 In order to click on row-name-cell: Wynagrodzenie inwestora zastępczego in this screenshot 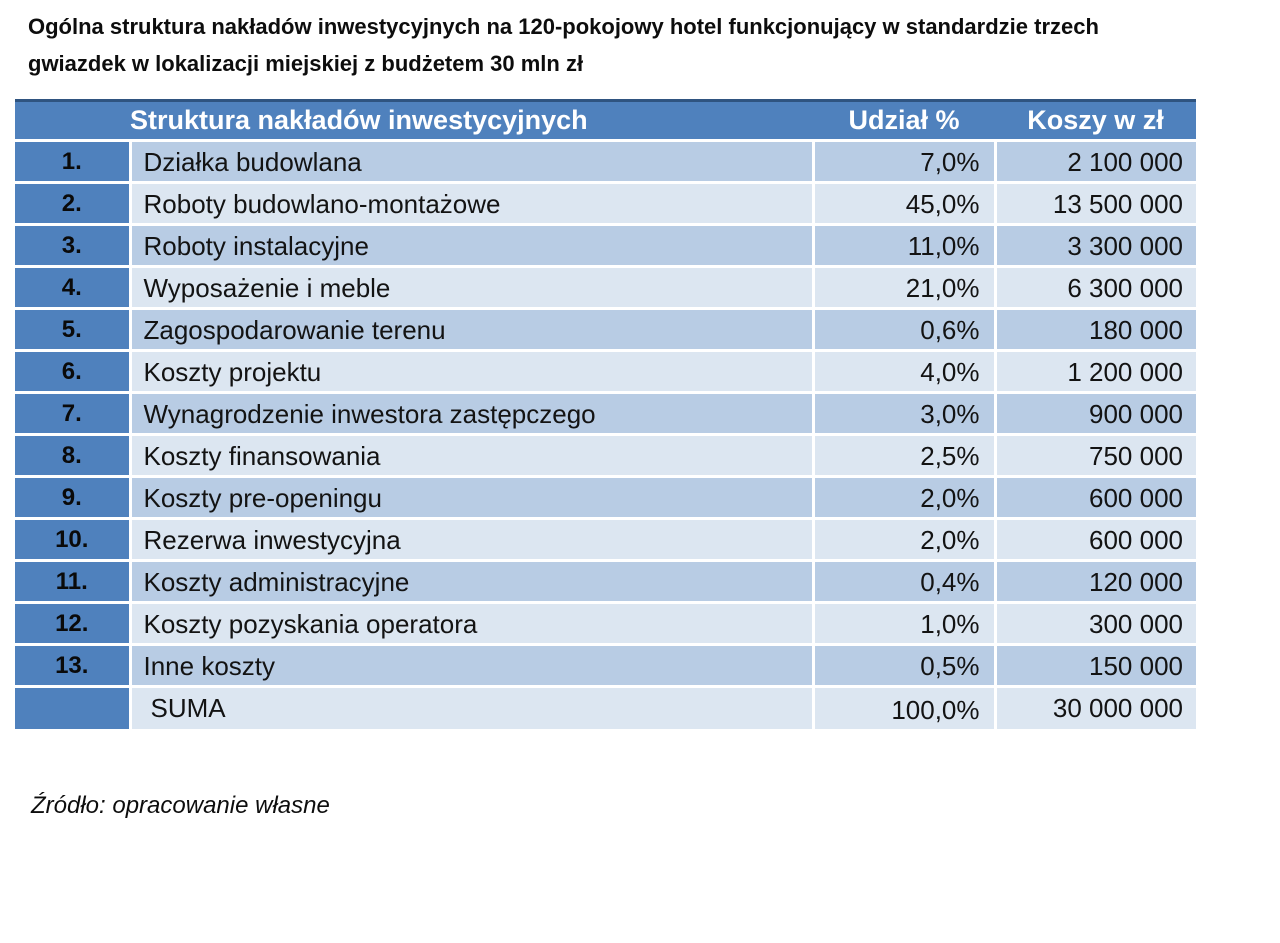, I will do `click(470, 413)`.